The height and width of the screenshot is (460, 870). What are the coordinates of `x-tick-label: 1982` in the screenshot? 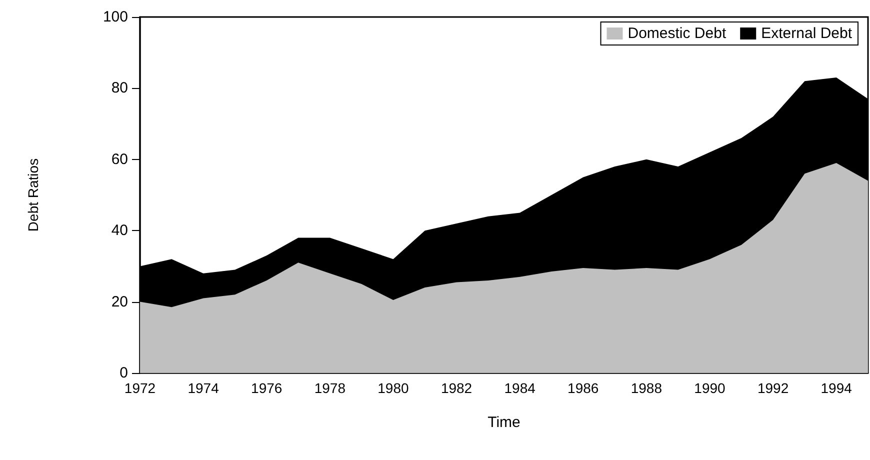 It's located at (456, 388).